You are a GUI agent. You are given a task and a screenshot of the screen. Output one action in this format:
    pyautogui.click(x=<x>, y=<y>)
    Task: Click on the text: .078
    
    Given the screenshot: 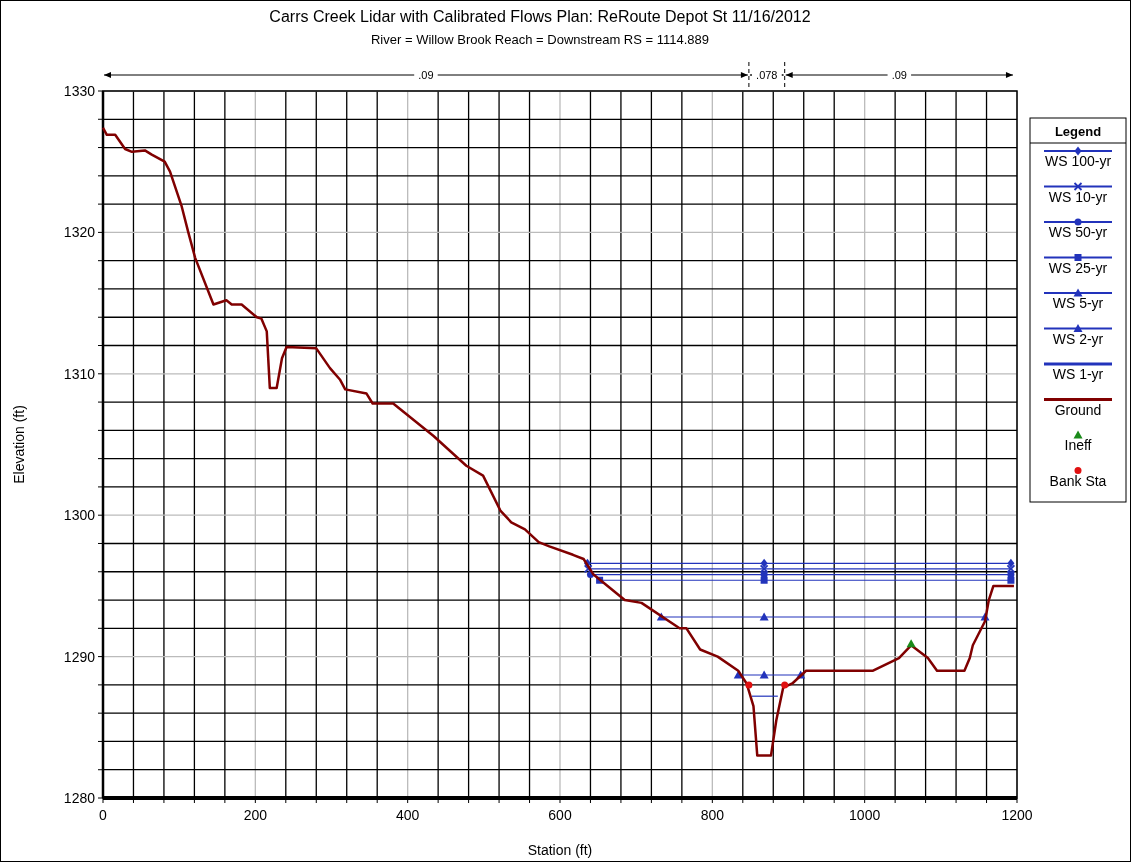 What is the action you would take?
    pyautogui.click(x=767, y=75)
    